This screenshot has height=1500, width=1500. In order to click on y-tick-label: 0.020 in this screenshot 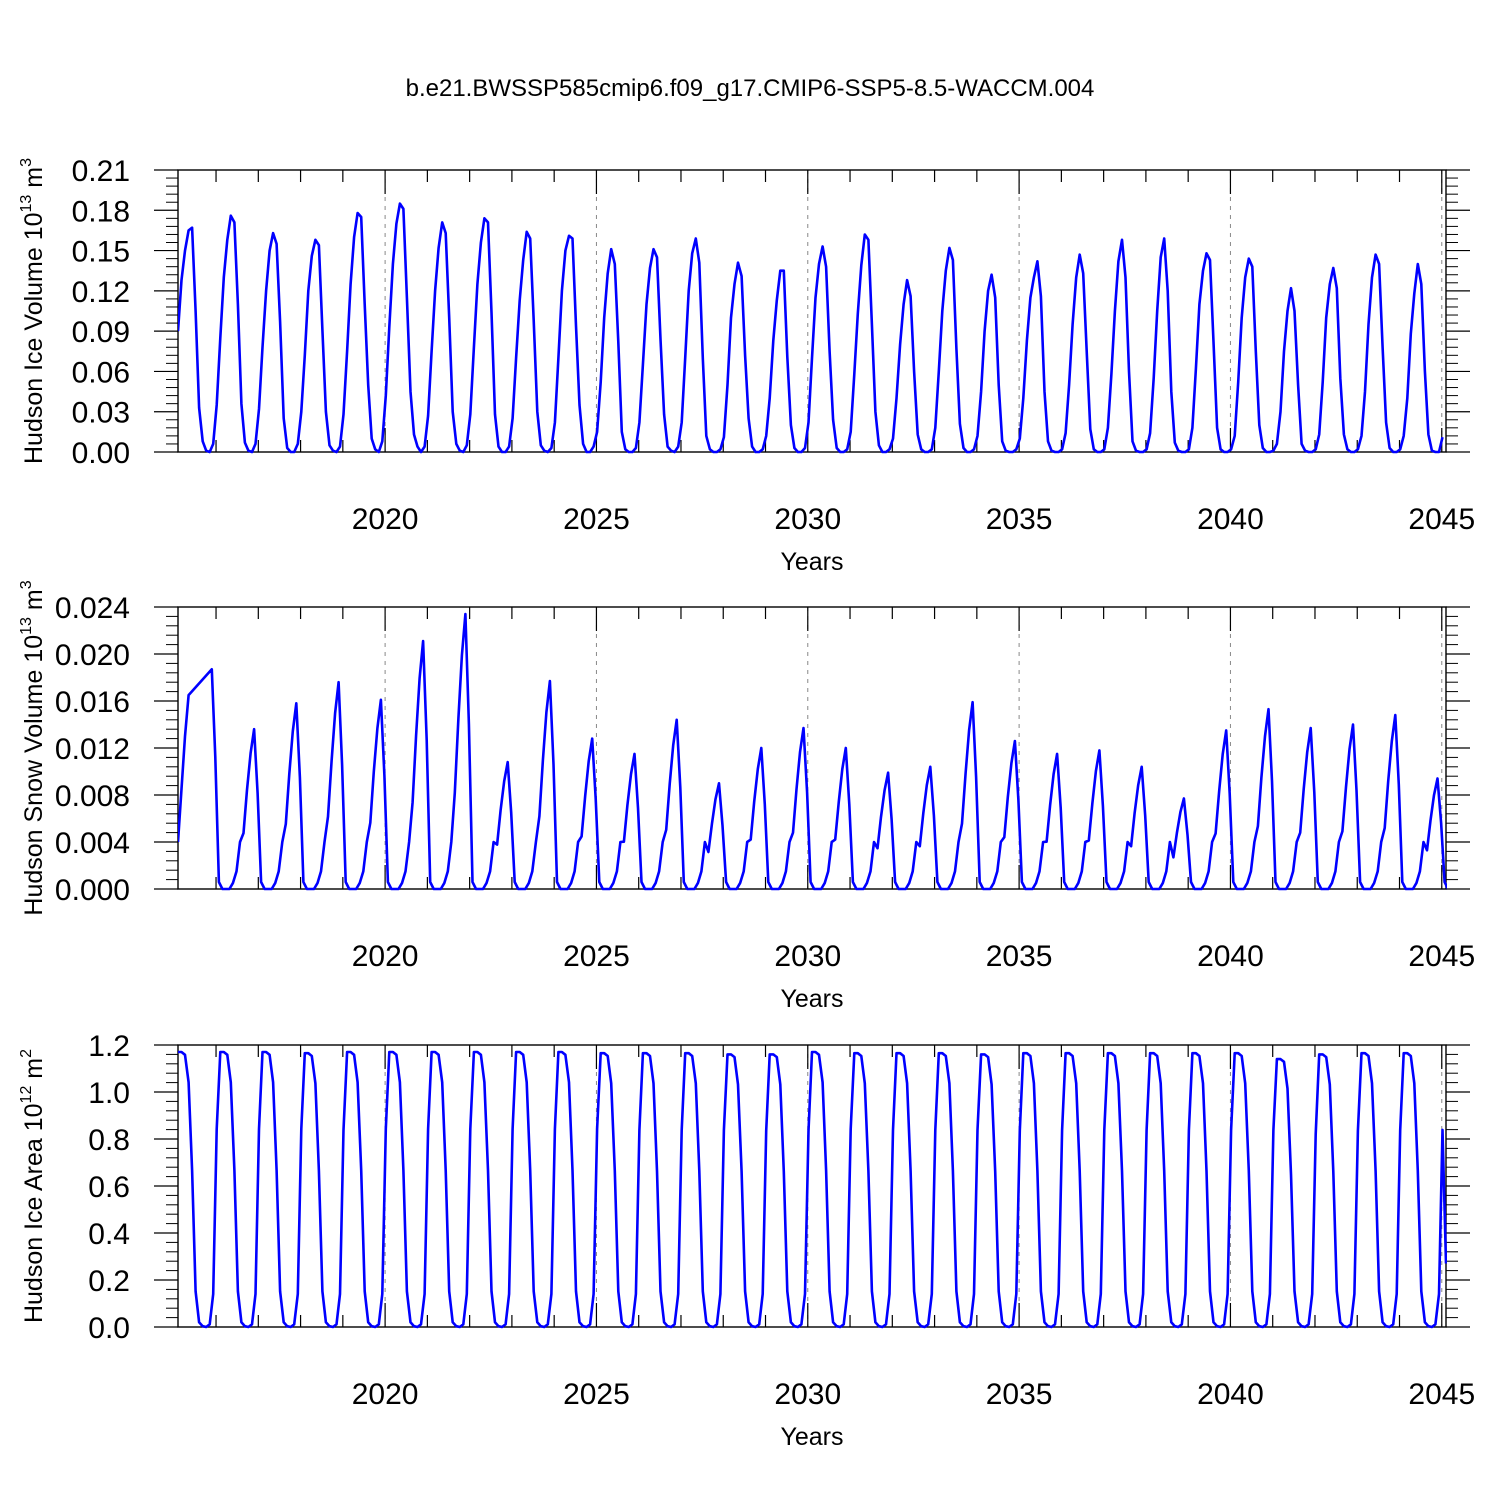, I will do `click(92, 655)`.